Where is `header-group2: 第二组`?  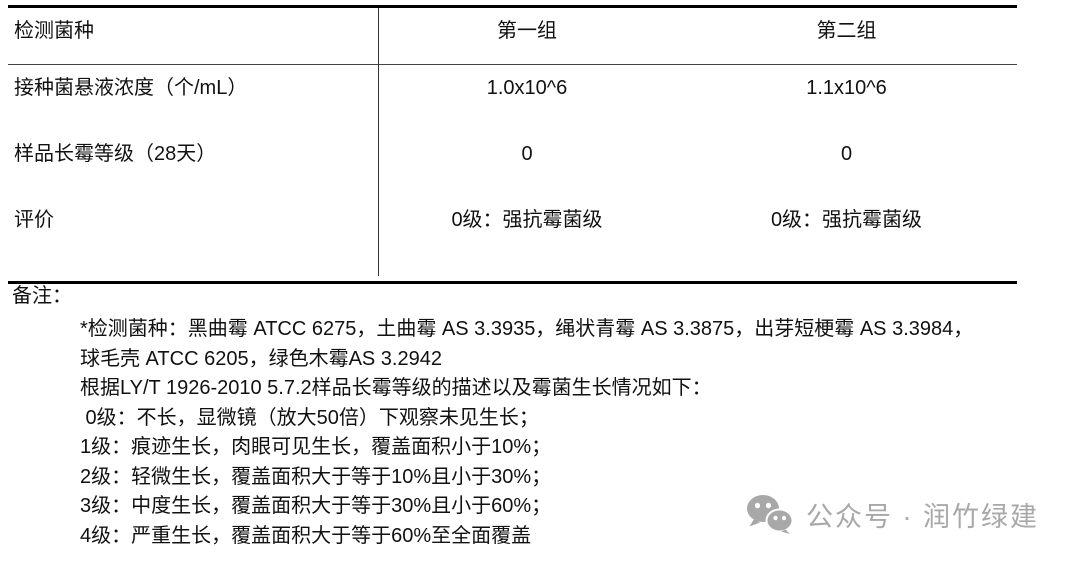
header-group2: 第二组 is located at coordinates (846, 31).